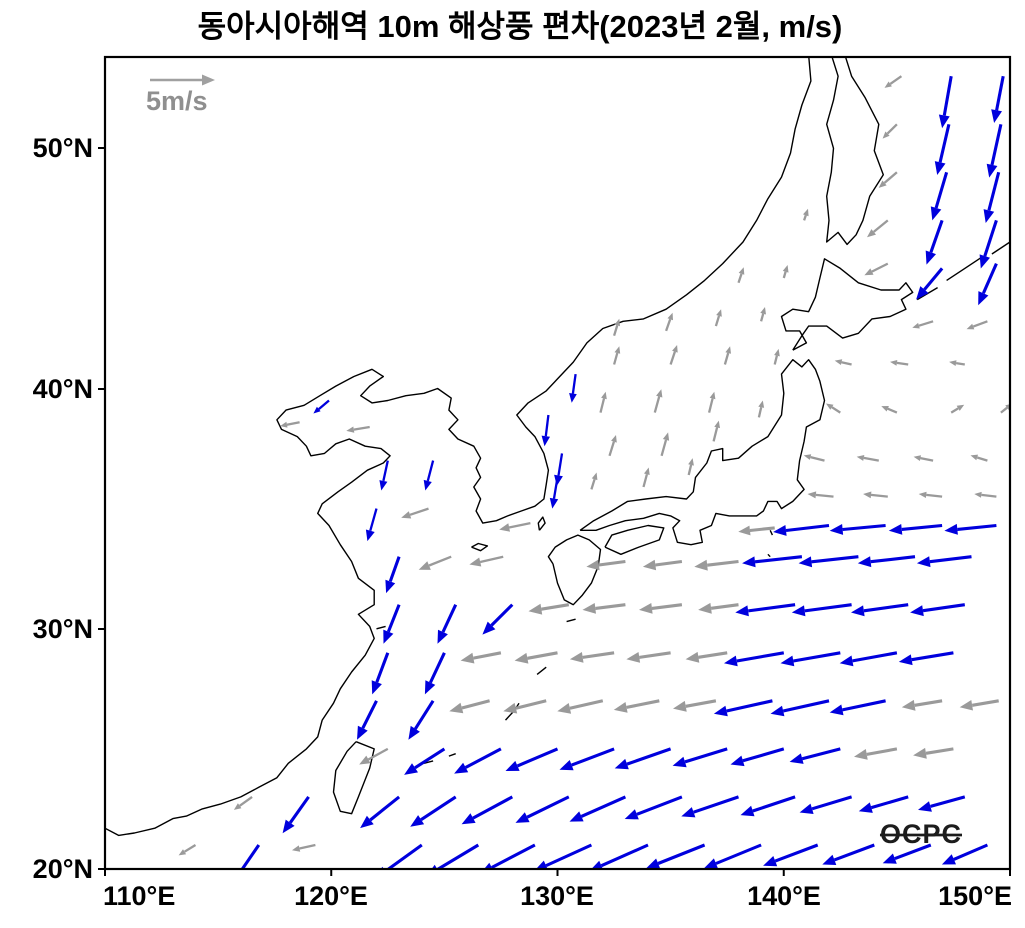 The image size is (1025, 928). I want to click on x-tick-150E: 150°E, so click(975, 896).